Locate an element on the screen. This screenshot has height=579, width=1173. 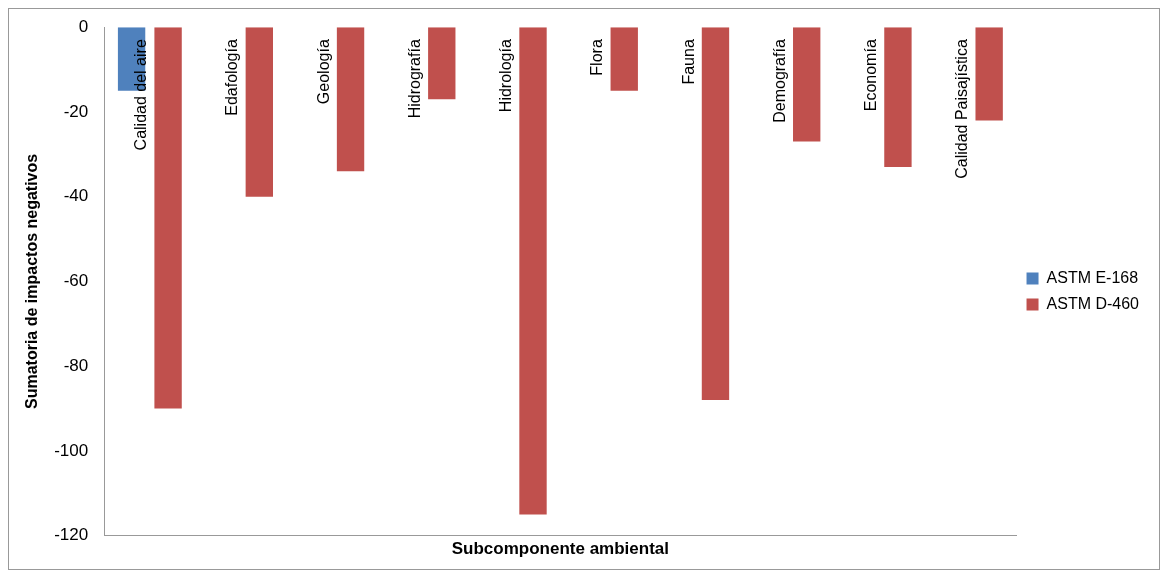
x-tick-label: Calidad del aire is located at coordinates (141, 95).